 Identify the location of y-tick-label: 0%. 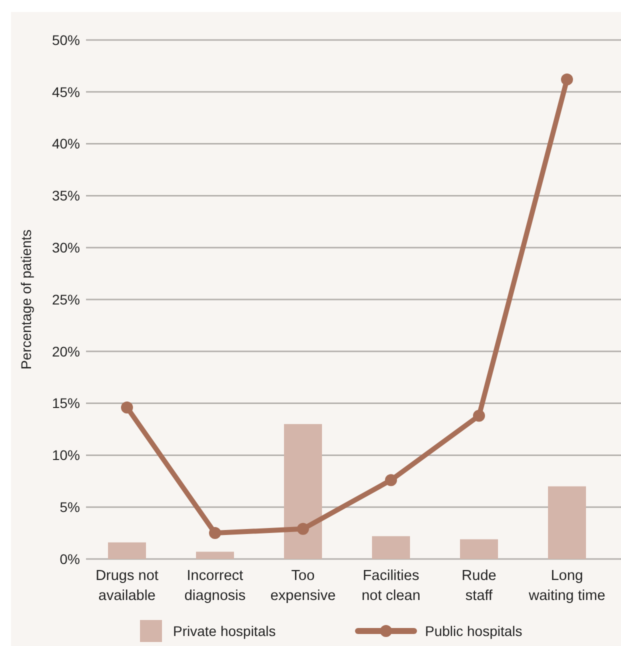
(70, 558).